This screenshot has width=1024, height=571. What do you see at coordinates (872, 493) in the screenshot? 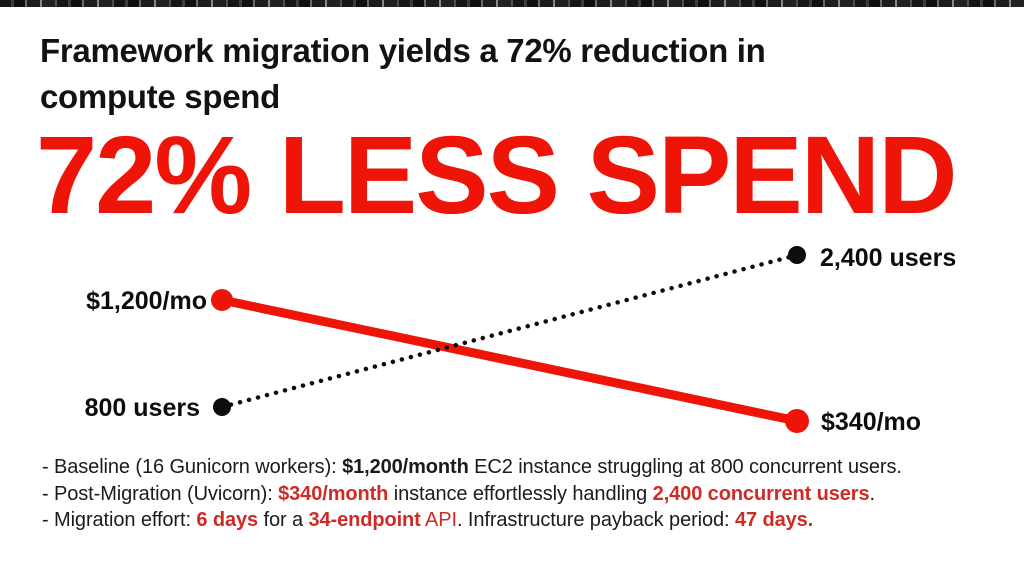
I see `text-segment: .` at bounding box center [872, 493].